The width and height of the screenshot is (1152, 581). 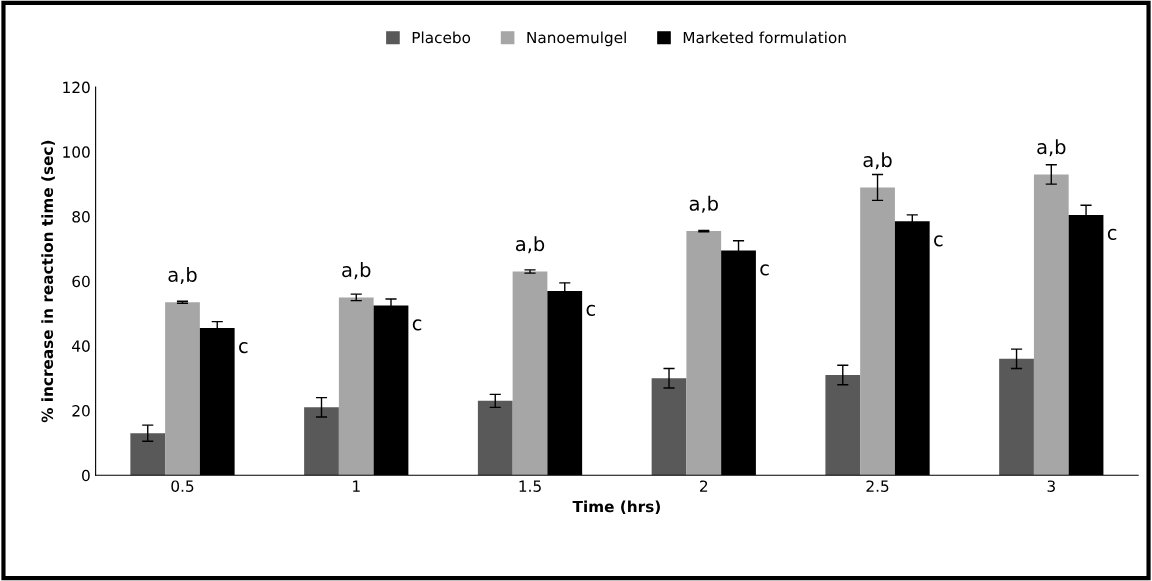 What do you see at coordinates (704, 486) in the screenshot?
I see `x-tick-label: 2` at bounding box center [704, 486].